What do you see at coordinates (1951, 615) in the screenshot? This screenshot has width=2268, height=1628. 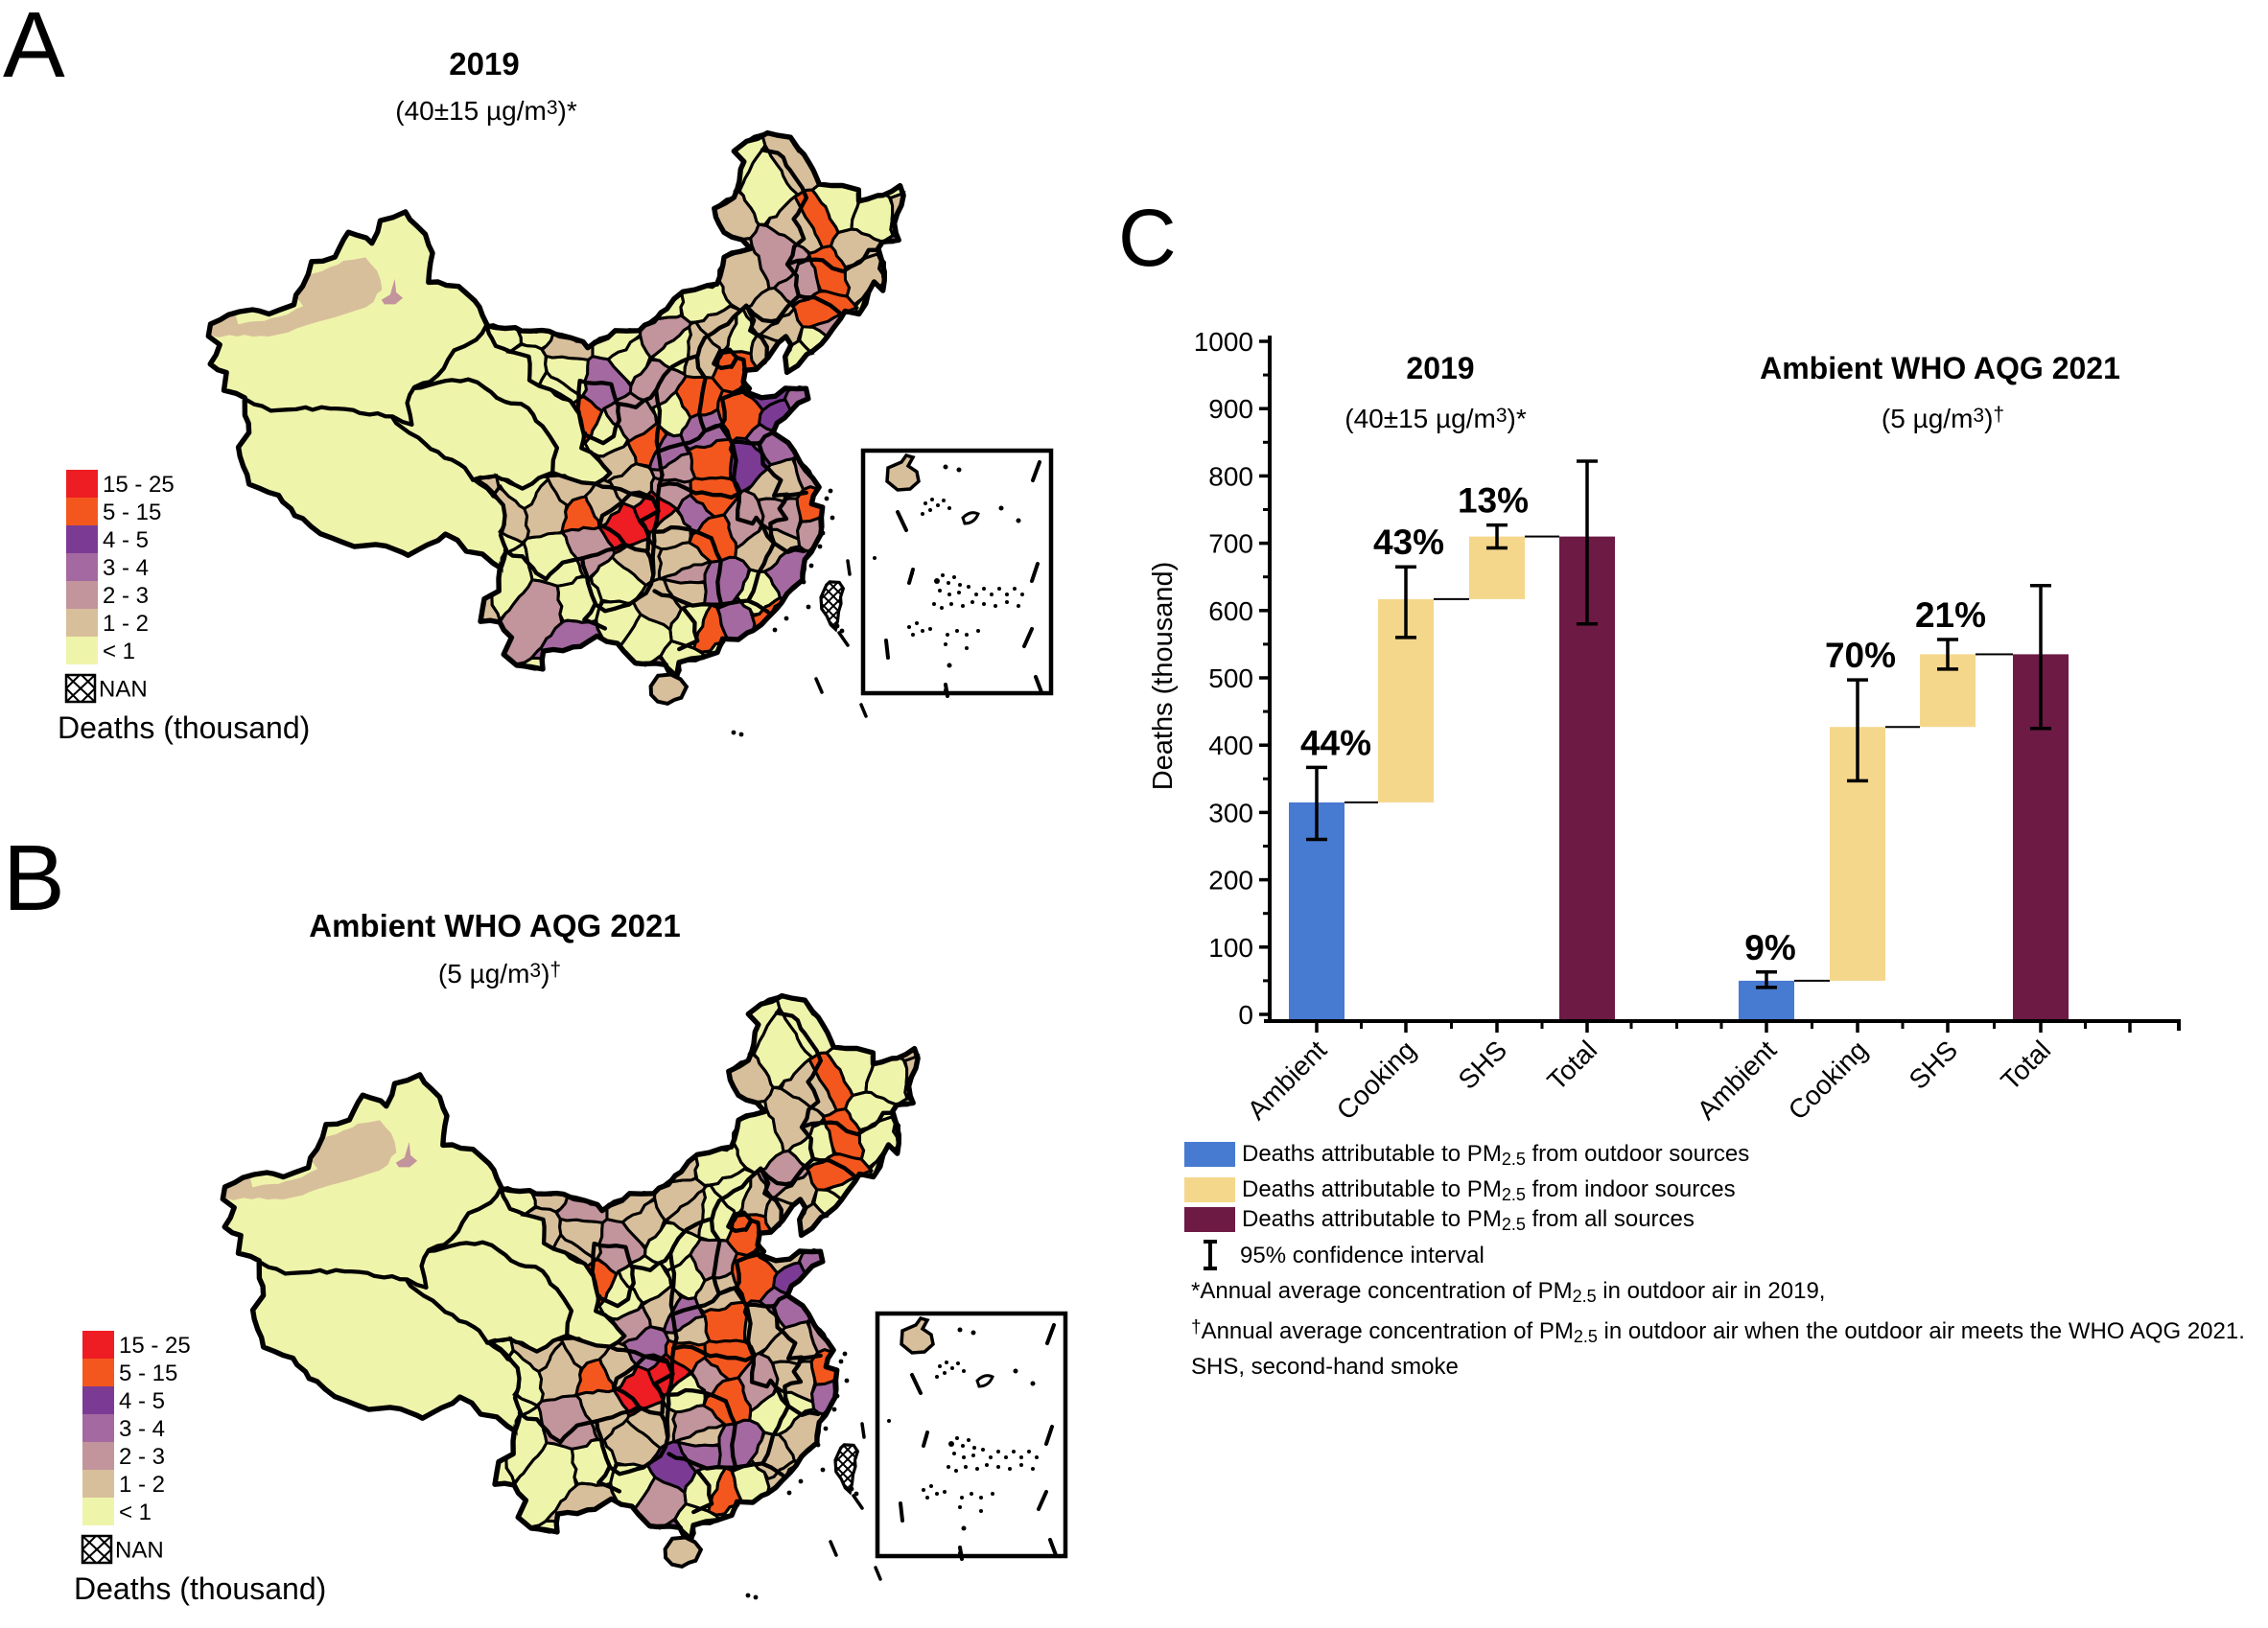 I see `svg-text: 21%` at bounding box center [1951, 615].